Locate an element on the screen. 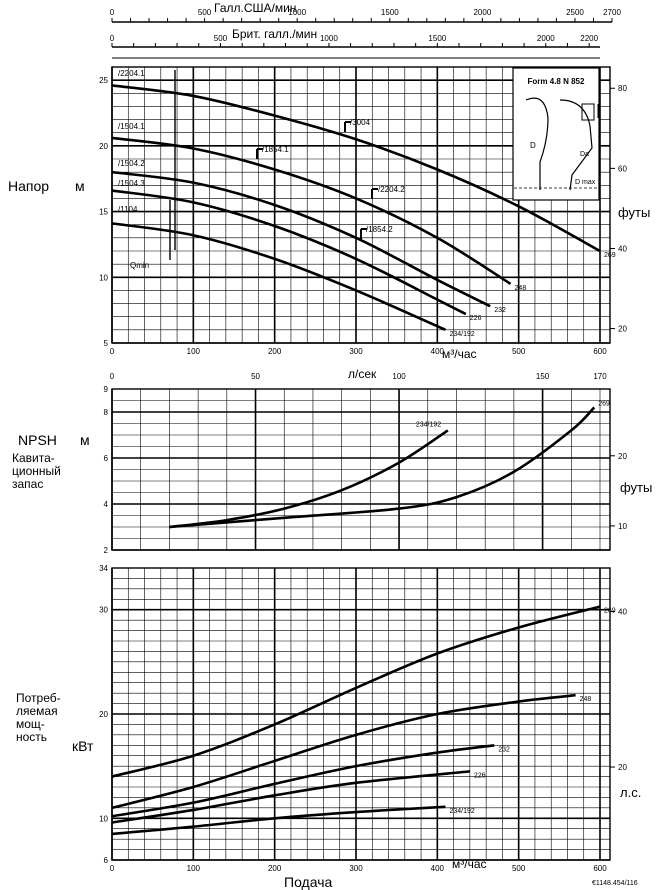  impeller-label: /3004 is located at coordinates (360, 122).